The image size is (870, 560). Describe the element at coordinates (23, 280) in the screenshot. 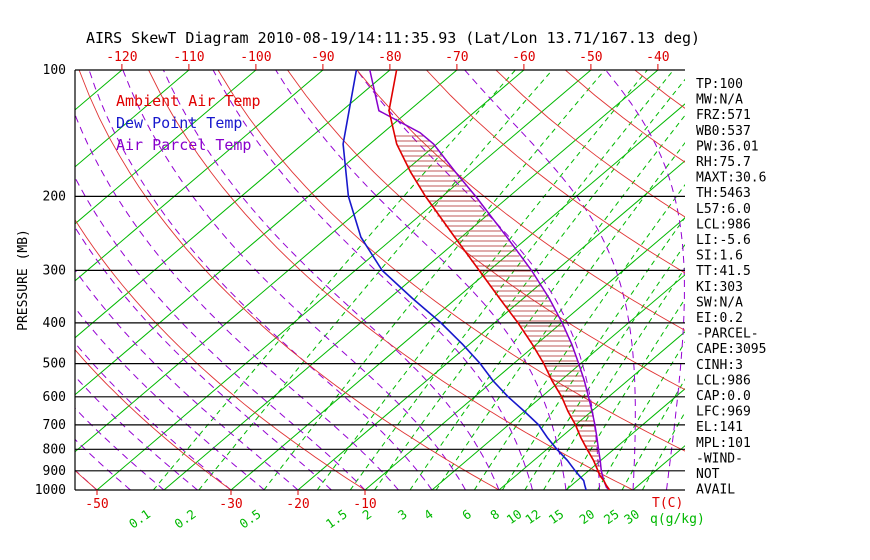

I see `pressure-axis-label: PRESSURE (MB)` at that location.